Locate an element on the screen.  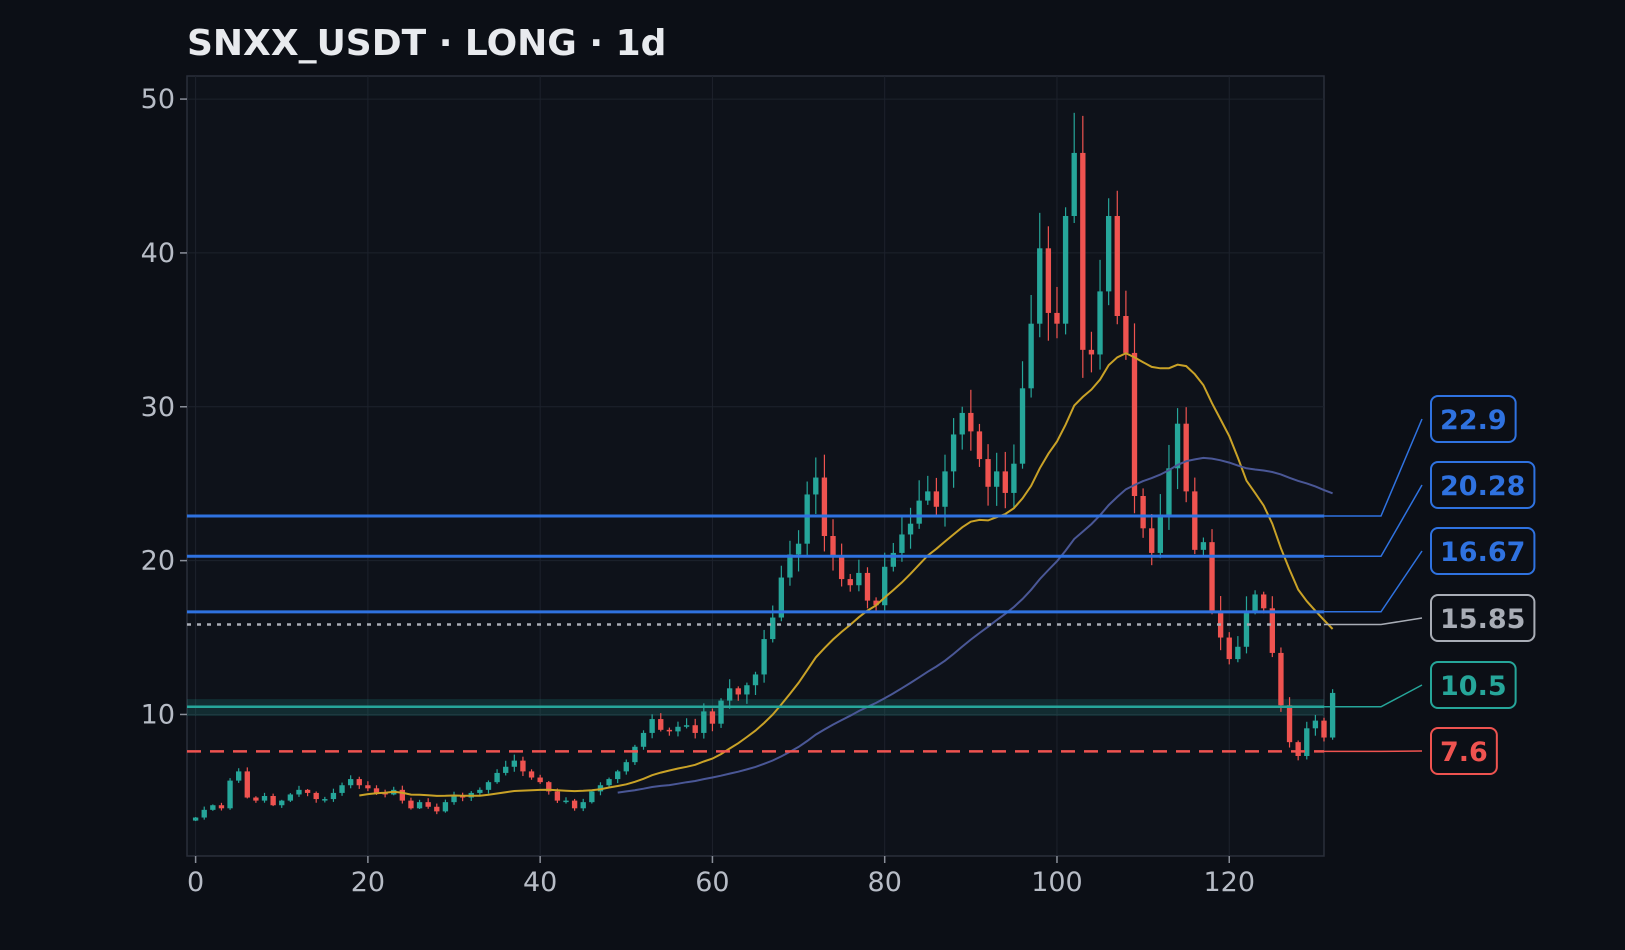
x-tick-label: 100 is located at coordinates (1057, 882).